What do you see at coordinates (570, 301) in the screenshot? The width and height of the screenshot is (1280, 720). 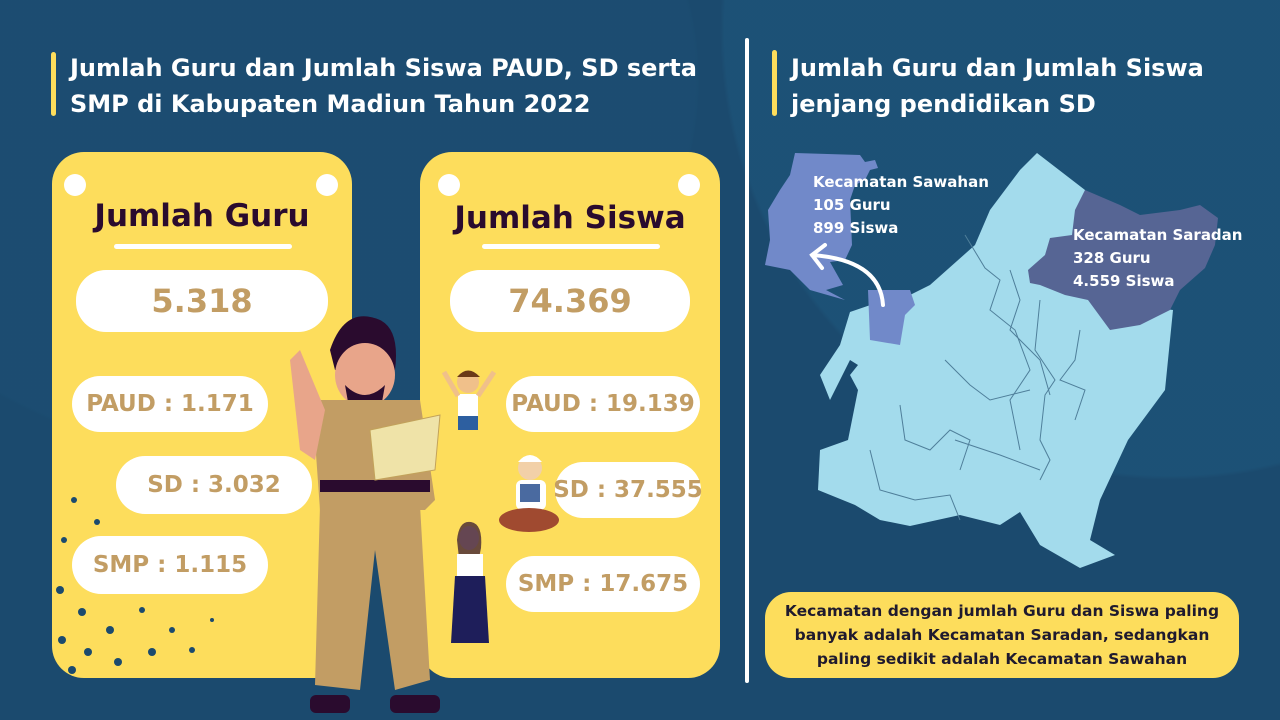 I see `siswa-total: 74.369` at bounding box center [570, 301].